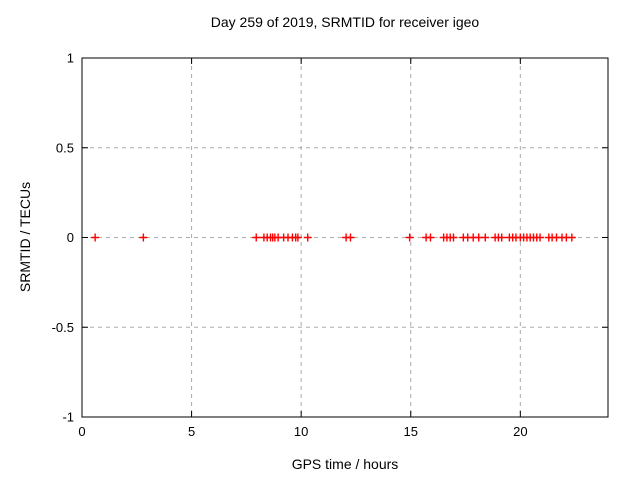 This screenshot has height=480, width=640. What do you see at coordinates (411, 431) in the screenshot?
I see `x-tick-label: 15` at bounding box center [411, 431].